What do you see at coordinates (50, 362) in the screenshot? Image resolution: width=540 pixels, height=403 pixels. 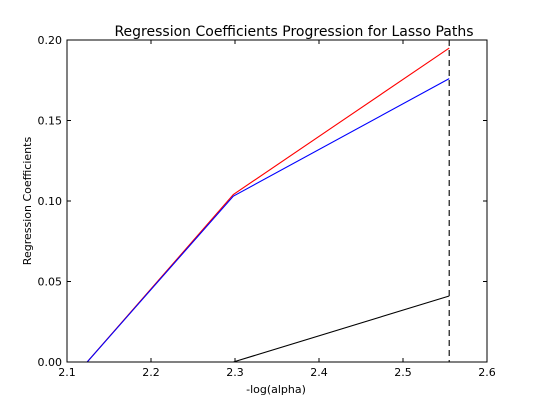 I see `y-tick-label: 0.00` at bounding box center [50, 362].